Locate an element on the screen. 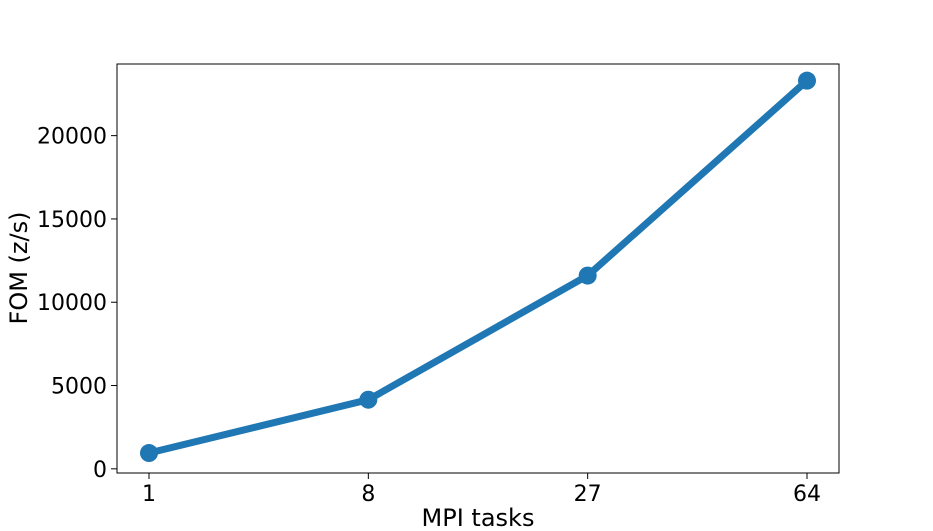 The width and height of the screenshot is (933, 531). y-tick-label: 10000 is located at coordinates (72, 303).